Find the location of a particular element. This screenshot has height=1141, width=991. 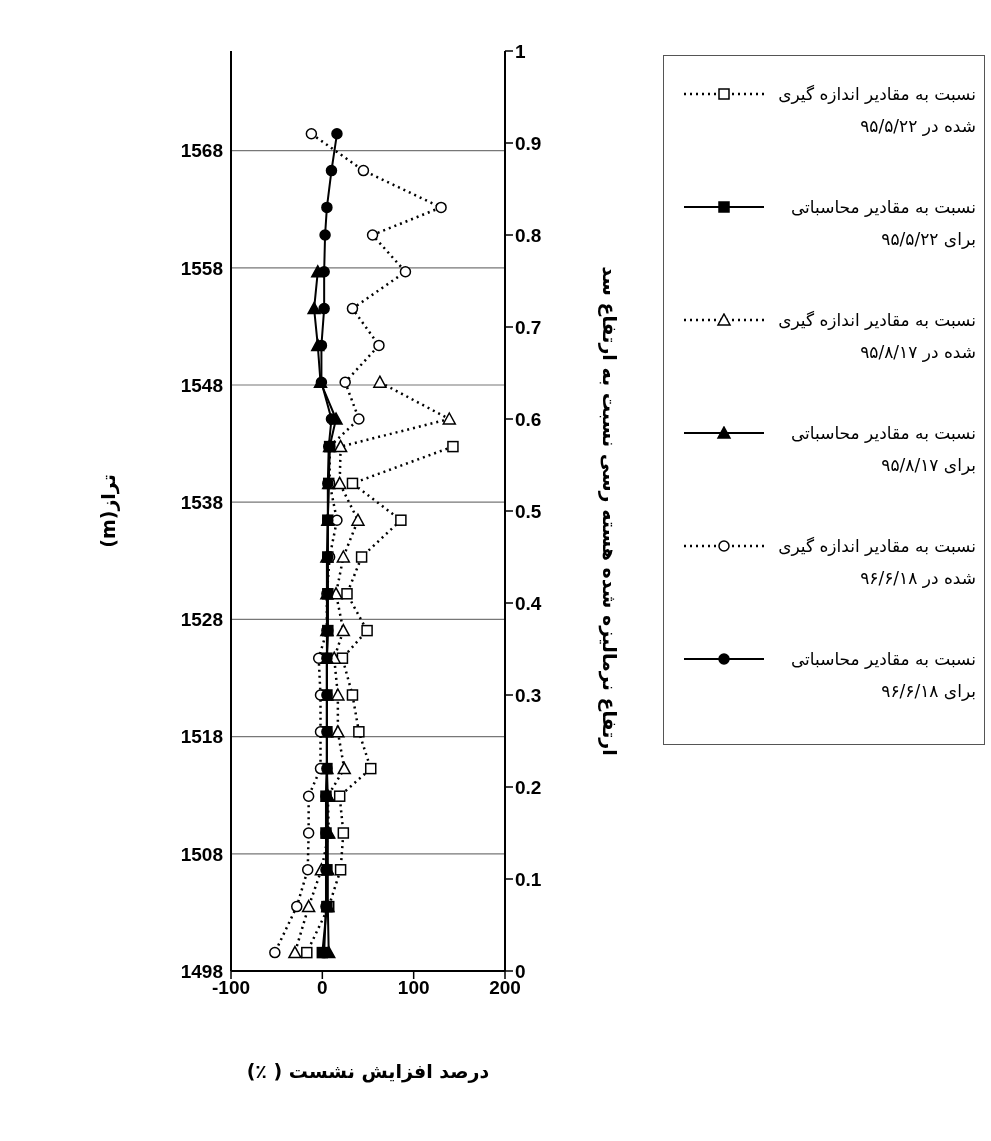

legend-label: نسبت به مقادیر محاسباتی برای ۹۵/۵/۲۲ is located at coordinates (882, 223).